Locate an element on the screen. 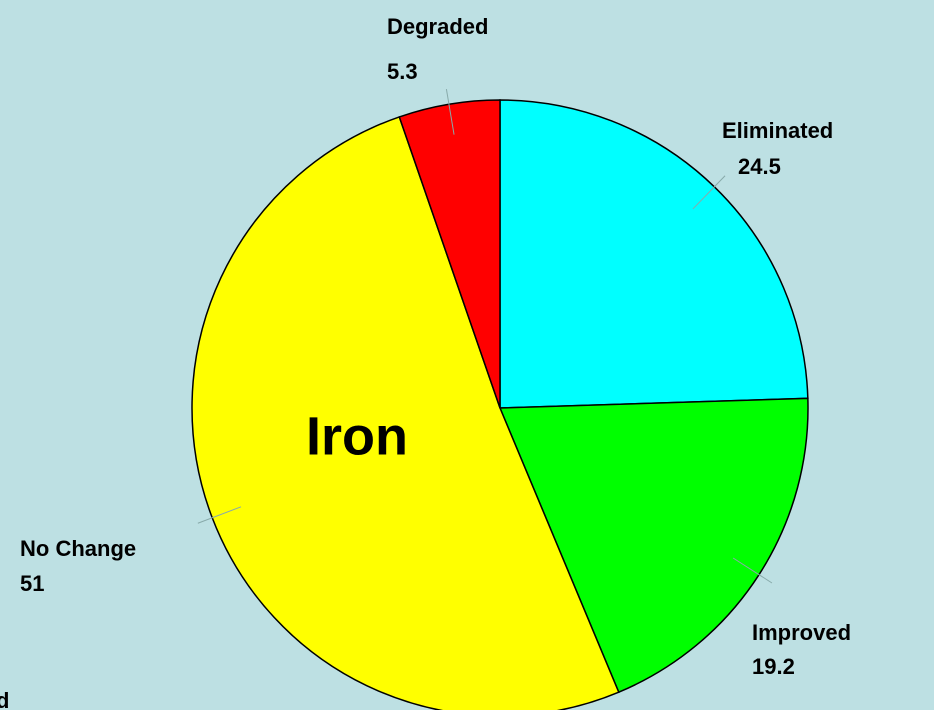 This screenshot has height=710, width=934. slice-label: Degraded is located at coordinates (437, 26).